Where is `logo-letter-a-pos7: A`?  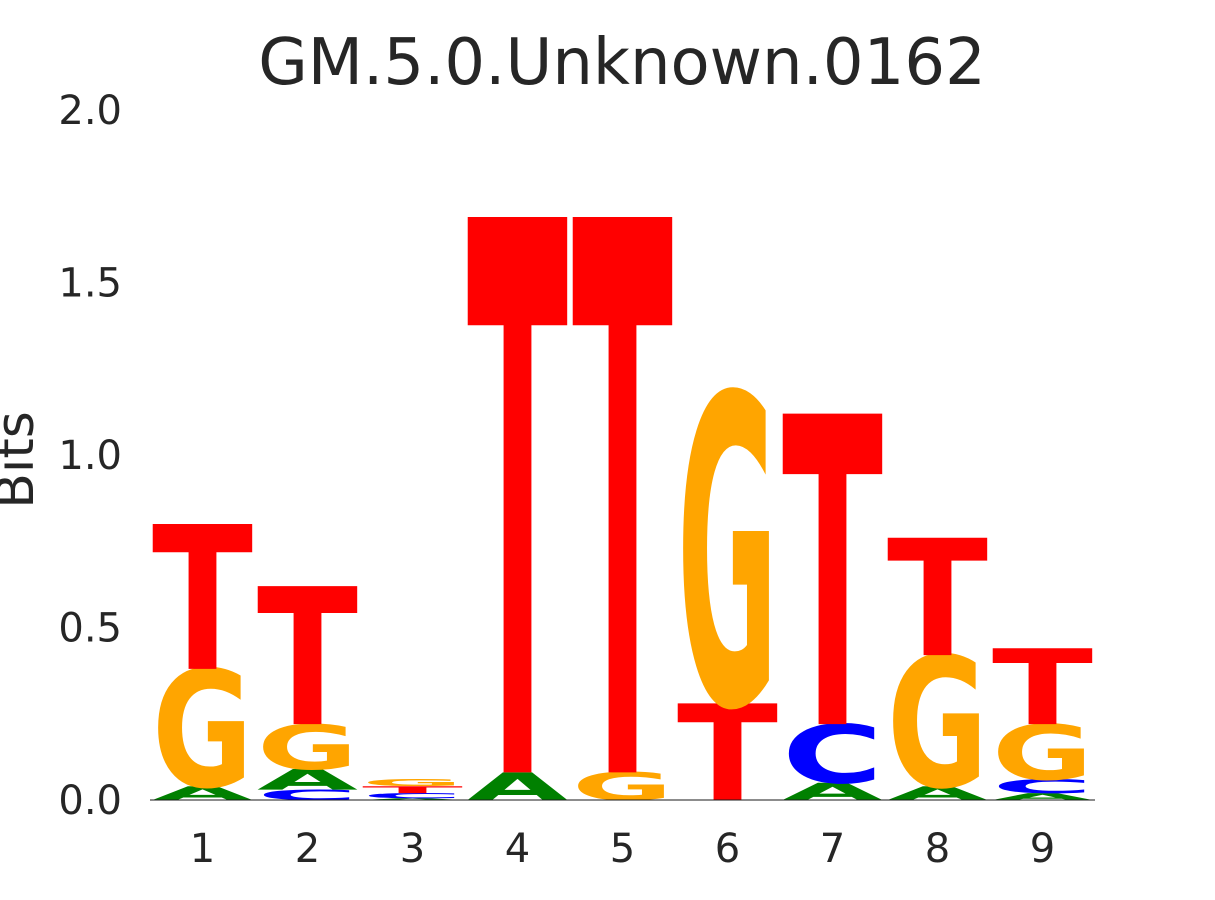
logo-letter-a-pos7: A is located at coordinates (833, 792).